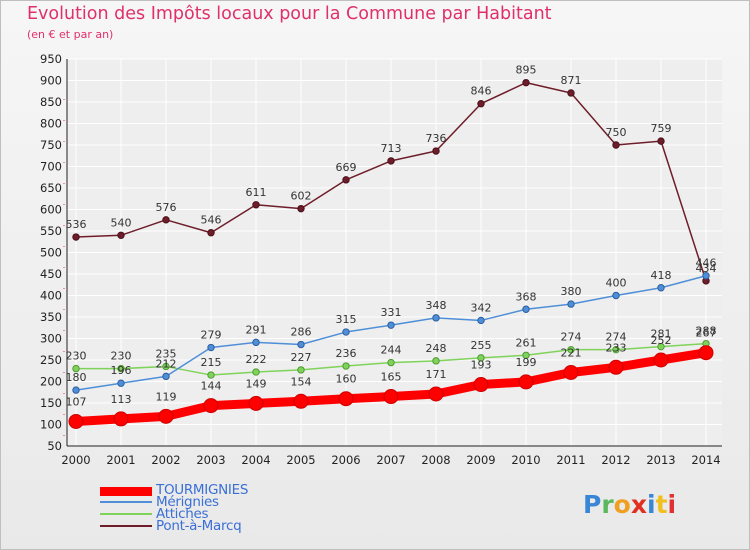 This screenshot has width=750, height=550. Describe the element at coordinates (211, 362) in the screenshot. I see `data-label-attiches: 215` at that location.